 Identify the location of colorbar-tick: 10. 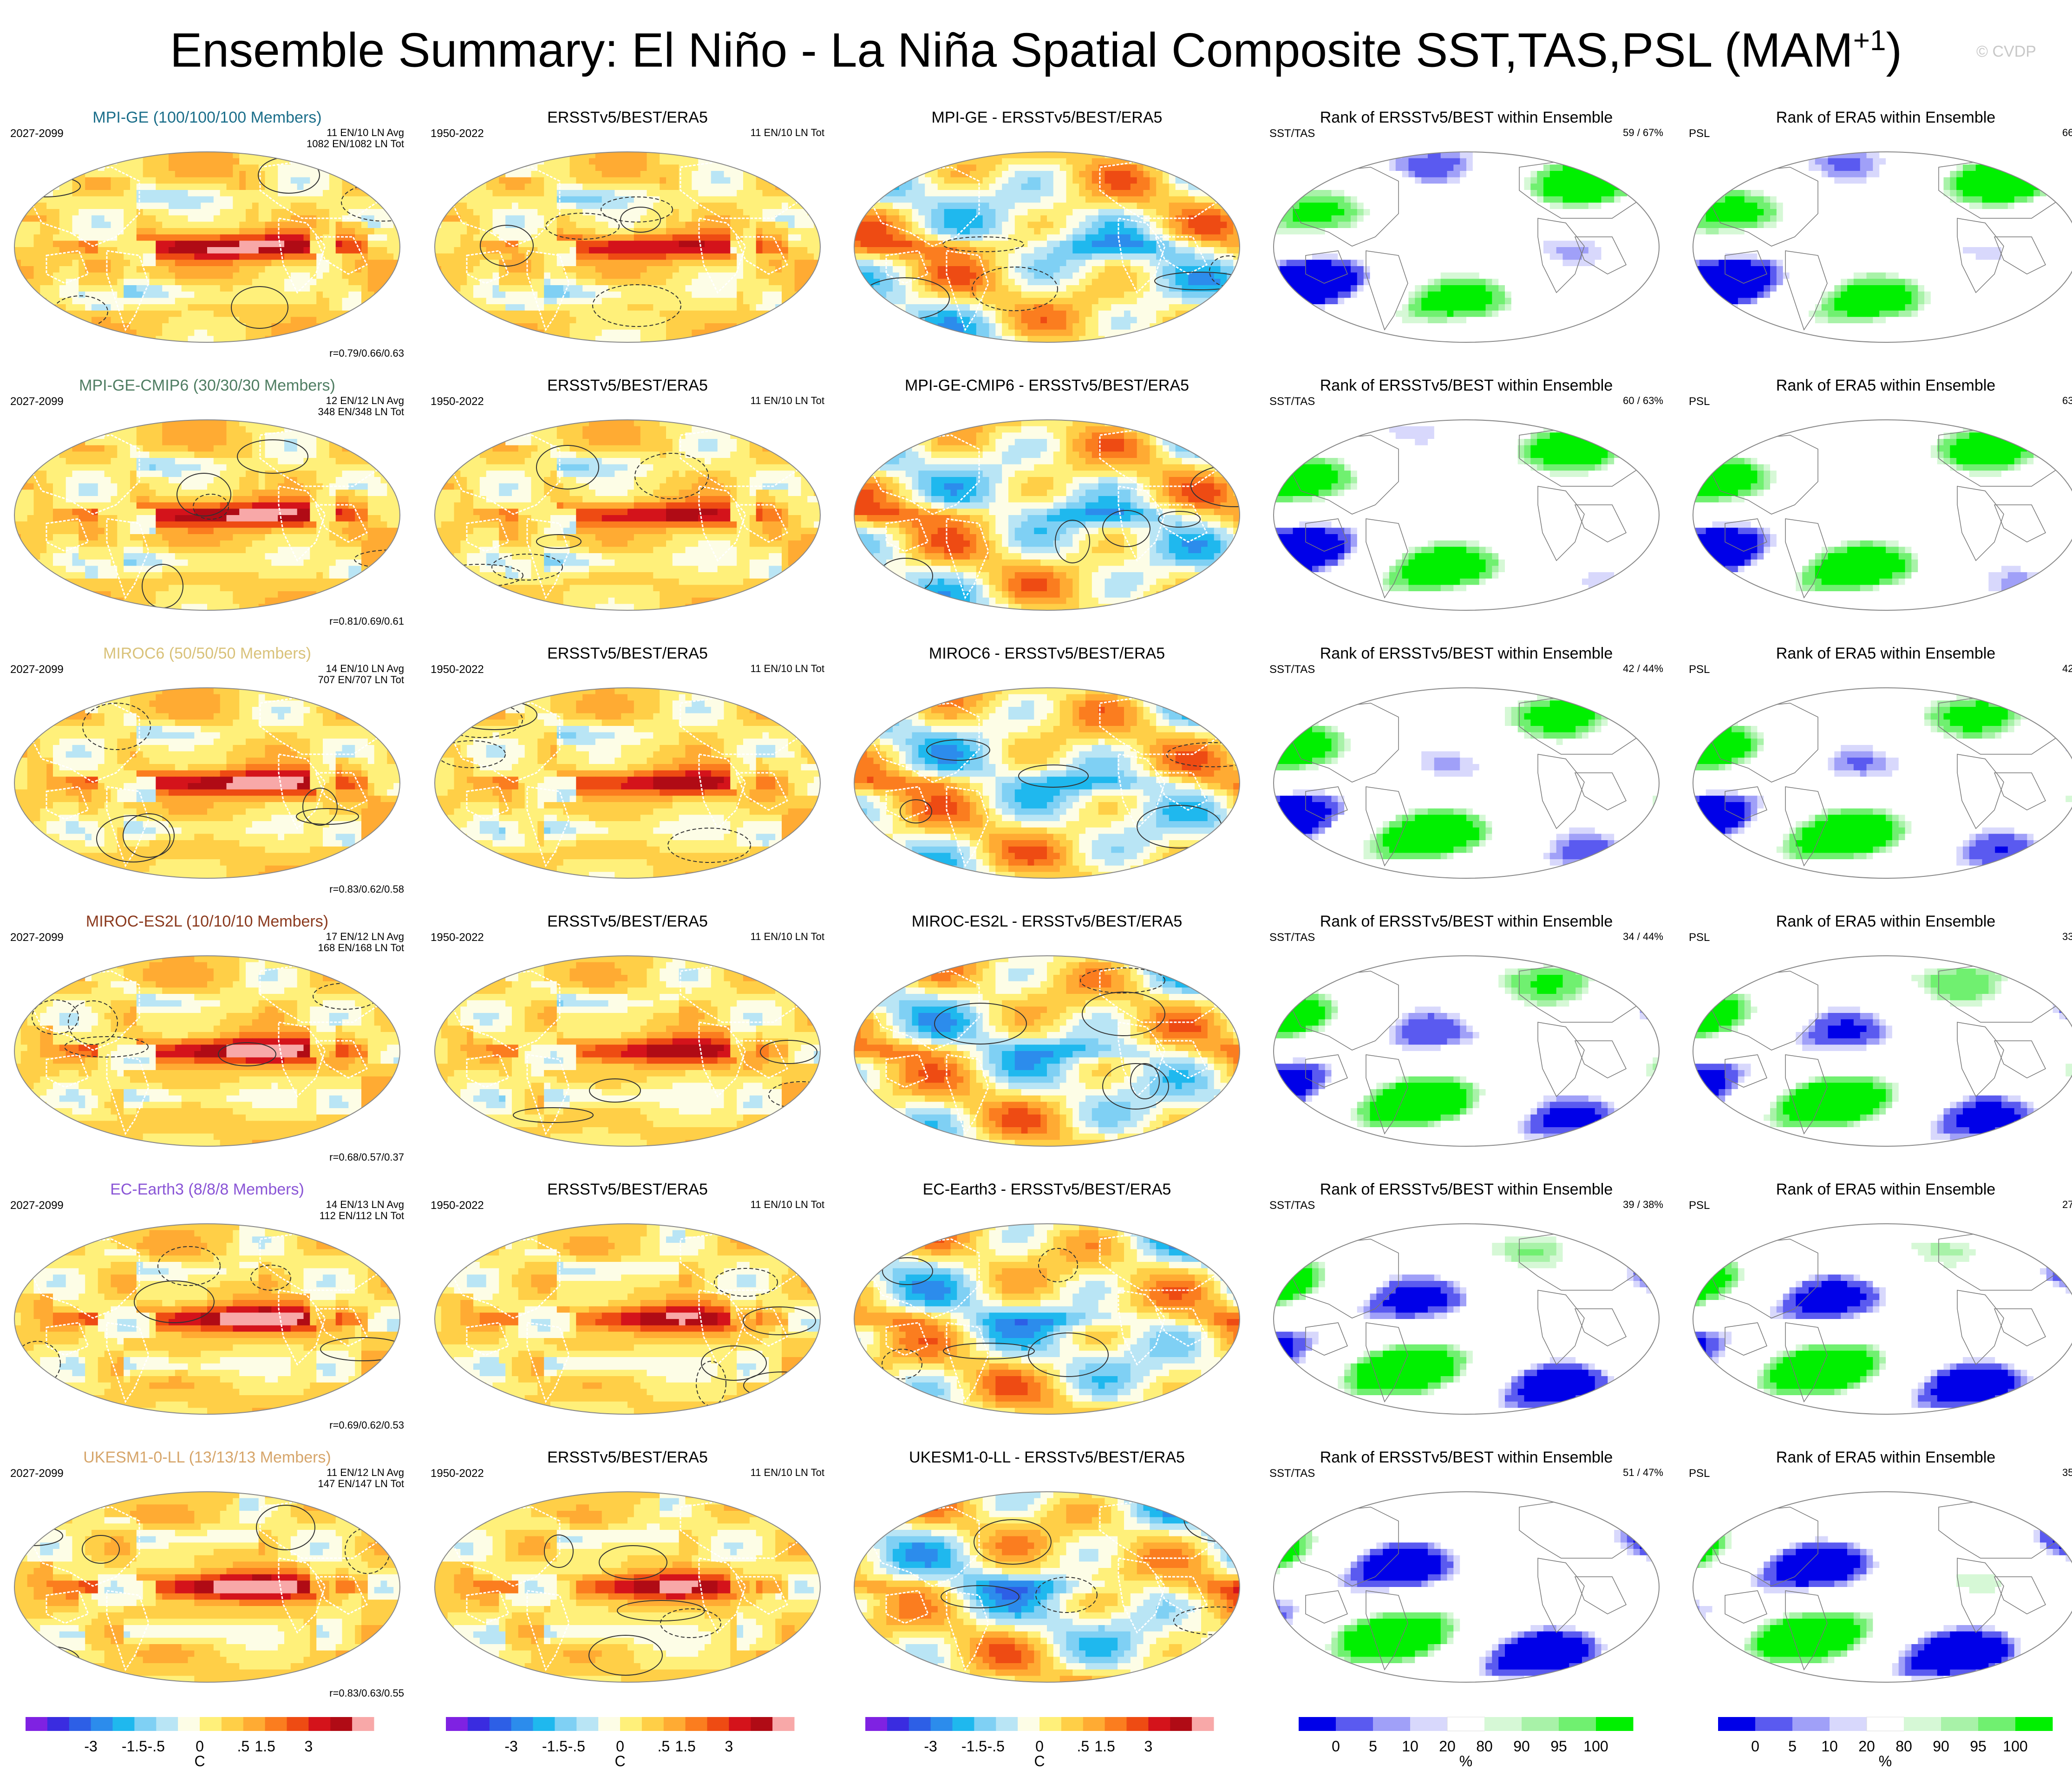
(1829, 1746).